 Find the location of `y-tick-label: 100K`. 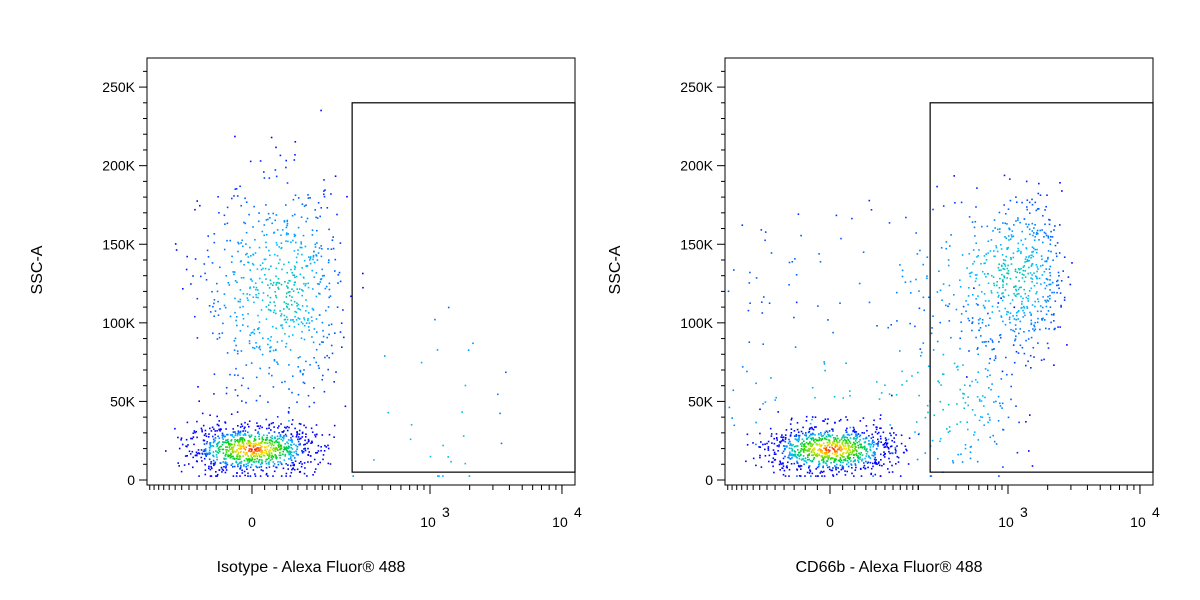

y-tick-label: 100K is located at coordinates (118, 323).